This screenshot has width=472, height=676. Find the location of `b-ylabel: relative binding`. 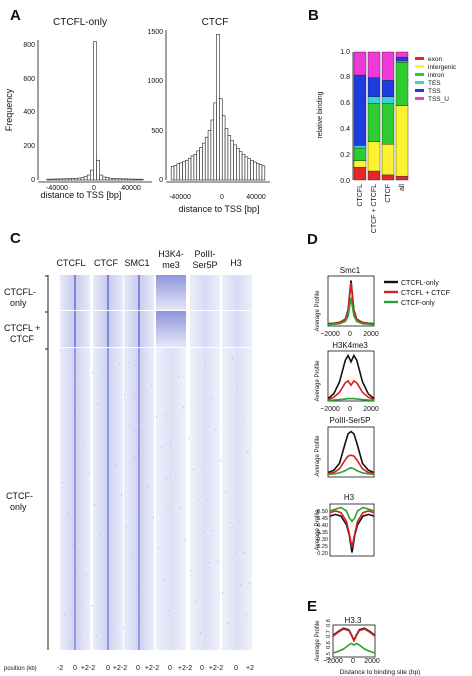

b-ylabel: relative binding is located at coordinates (320, 114).